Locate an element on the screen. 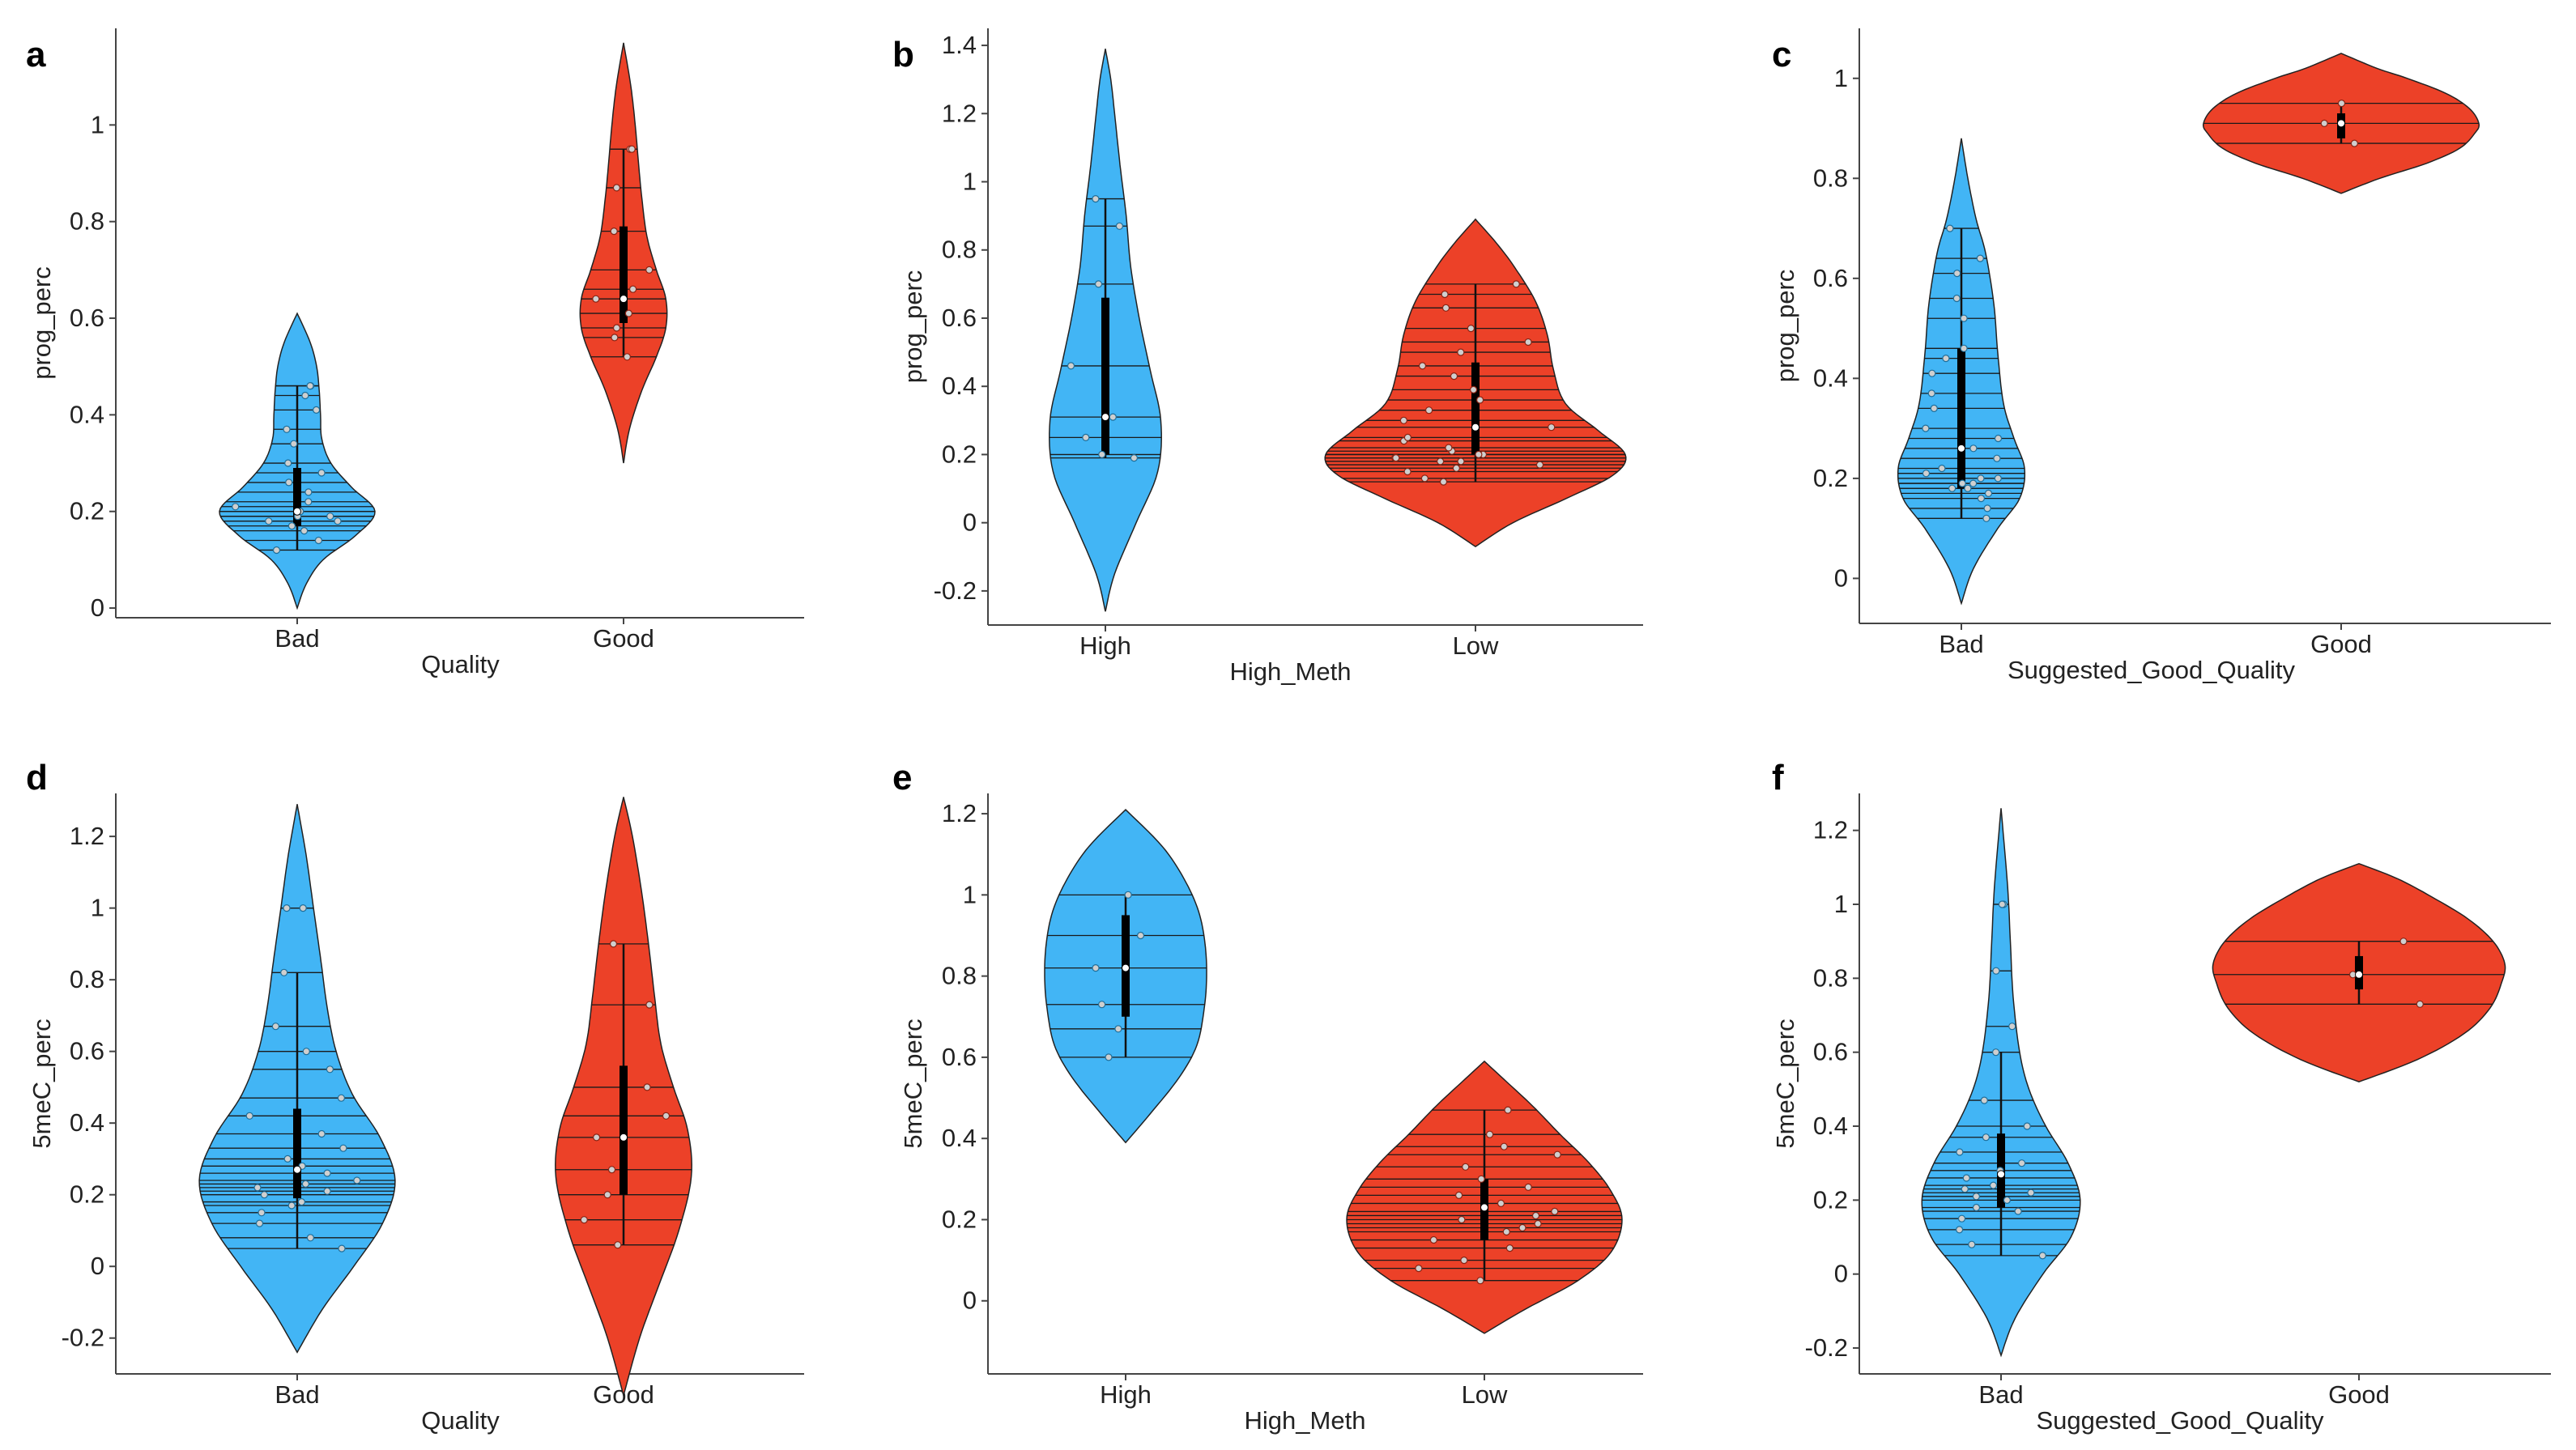 Image resolution: width=2576 pixels, height=1450 pixels. x-axis-label: High_Meth is located at coordinates (1291, 671).